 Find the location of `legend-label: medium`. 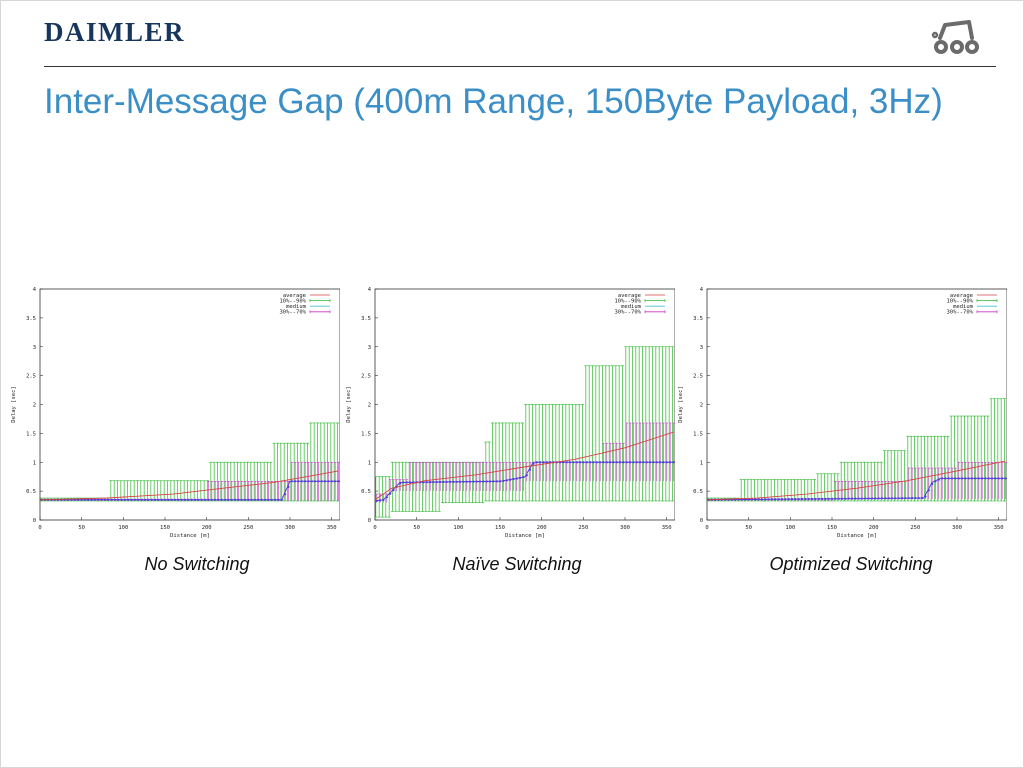

legend-label: medium is located at coordinates (296, 307).